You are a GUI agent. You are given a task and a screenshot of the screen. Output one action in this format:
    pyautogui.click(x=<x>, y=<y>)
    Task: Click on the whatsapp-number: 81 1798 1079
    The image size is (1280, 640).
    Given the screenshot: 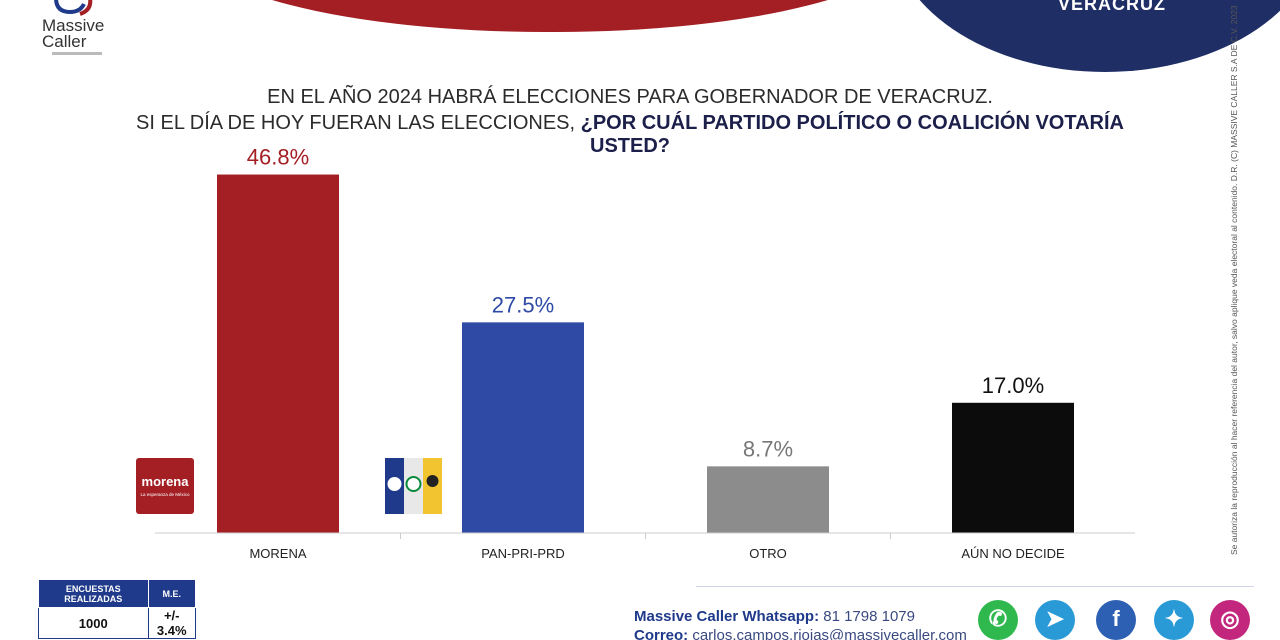 What is the action you would take?
    pyautogui.click(x=869, y=616)
    